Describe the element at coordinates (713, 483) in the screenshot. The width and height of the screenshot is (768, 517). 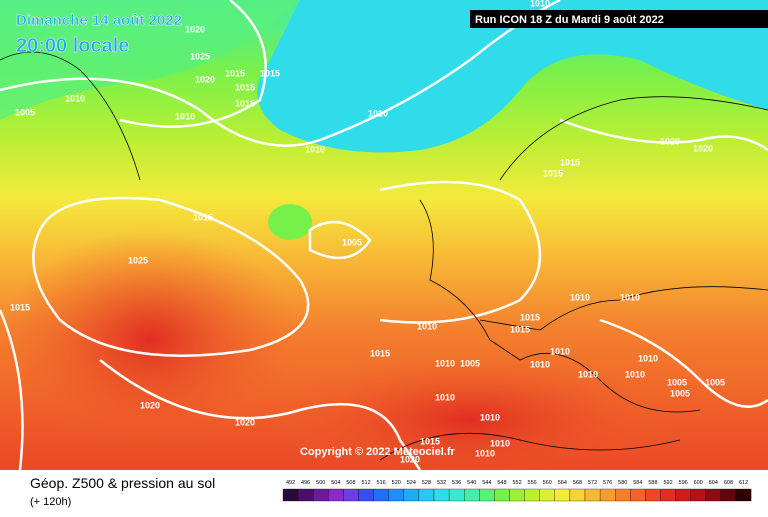
I see `scale-label: 604` at that location.